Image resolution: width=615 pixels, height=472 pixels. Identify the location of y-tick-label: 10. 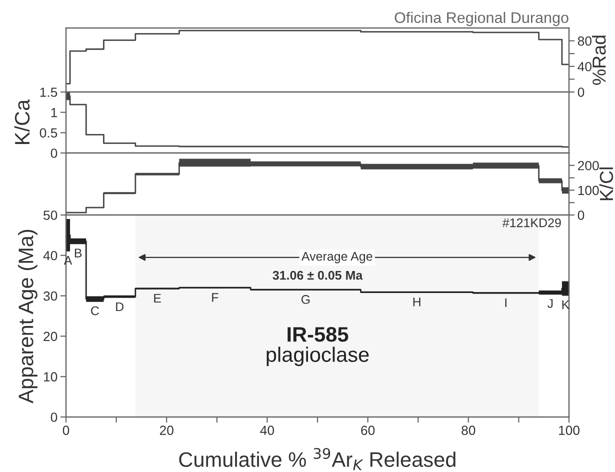
(51, 377).